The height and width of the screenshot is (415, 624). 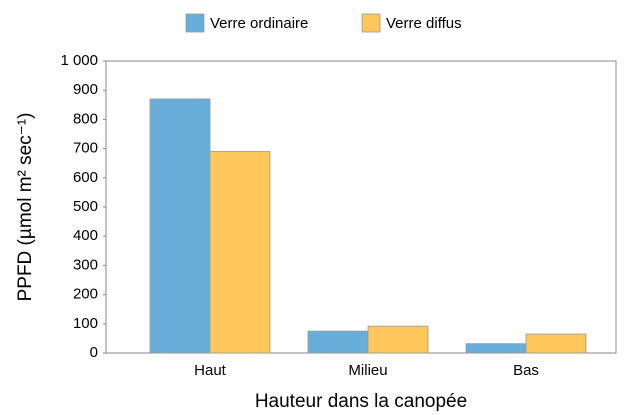 I want to click on y-tick-label: 200, so click(x=85, y=294).